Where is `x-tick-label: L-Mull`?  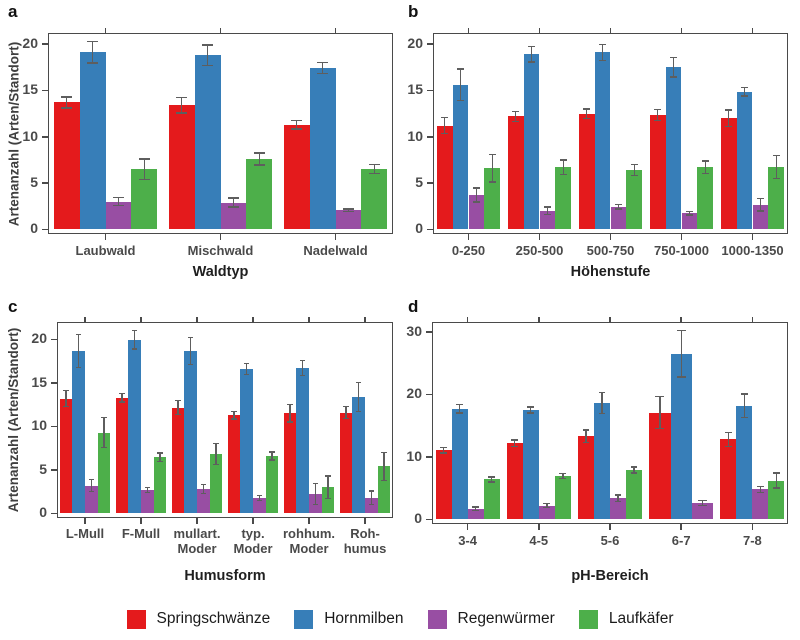
x-tick-label: L-Mull is located at coordinates (85, 533).